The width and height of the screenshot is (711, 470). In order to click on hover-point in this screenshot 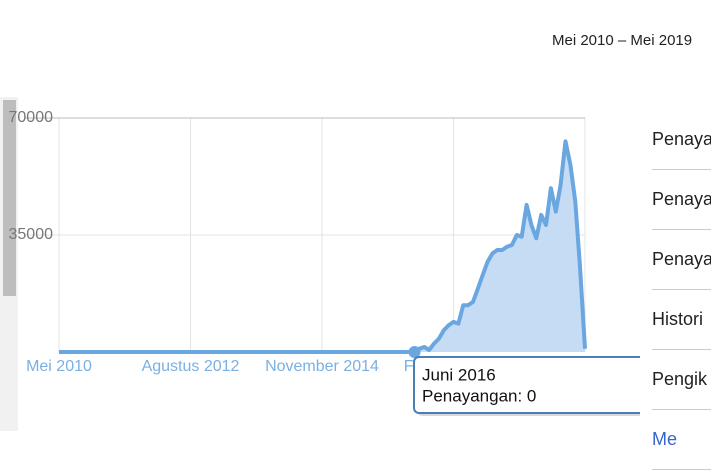, I will do `click(414, 352)`.